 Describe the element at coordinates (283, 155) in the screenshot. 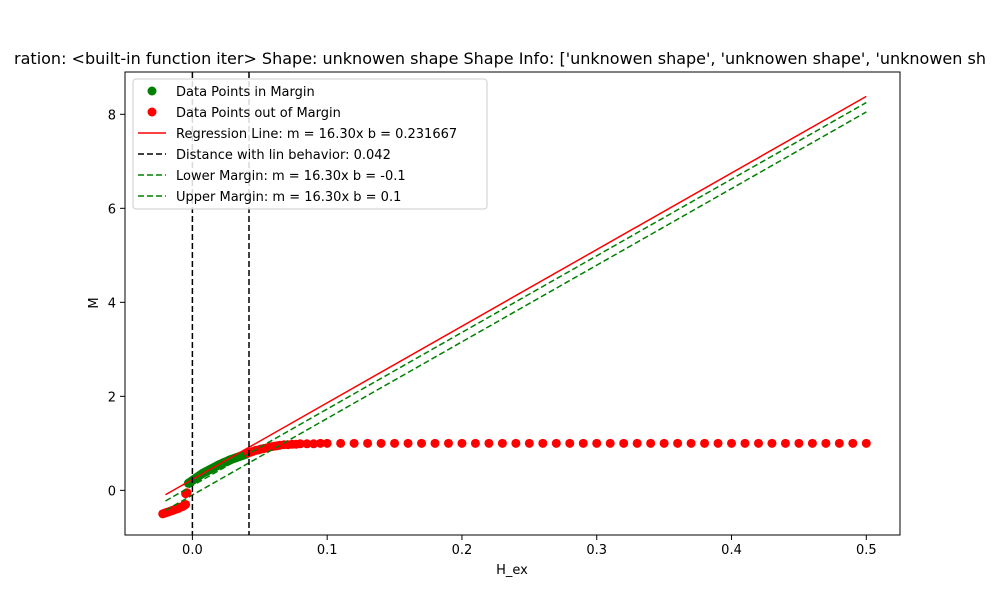

I see `legend-label: Distance with lin behavior: 0.042` at that location.